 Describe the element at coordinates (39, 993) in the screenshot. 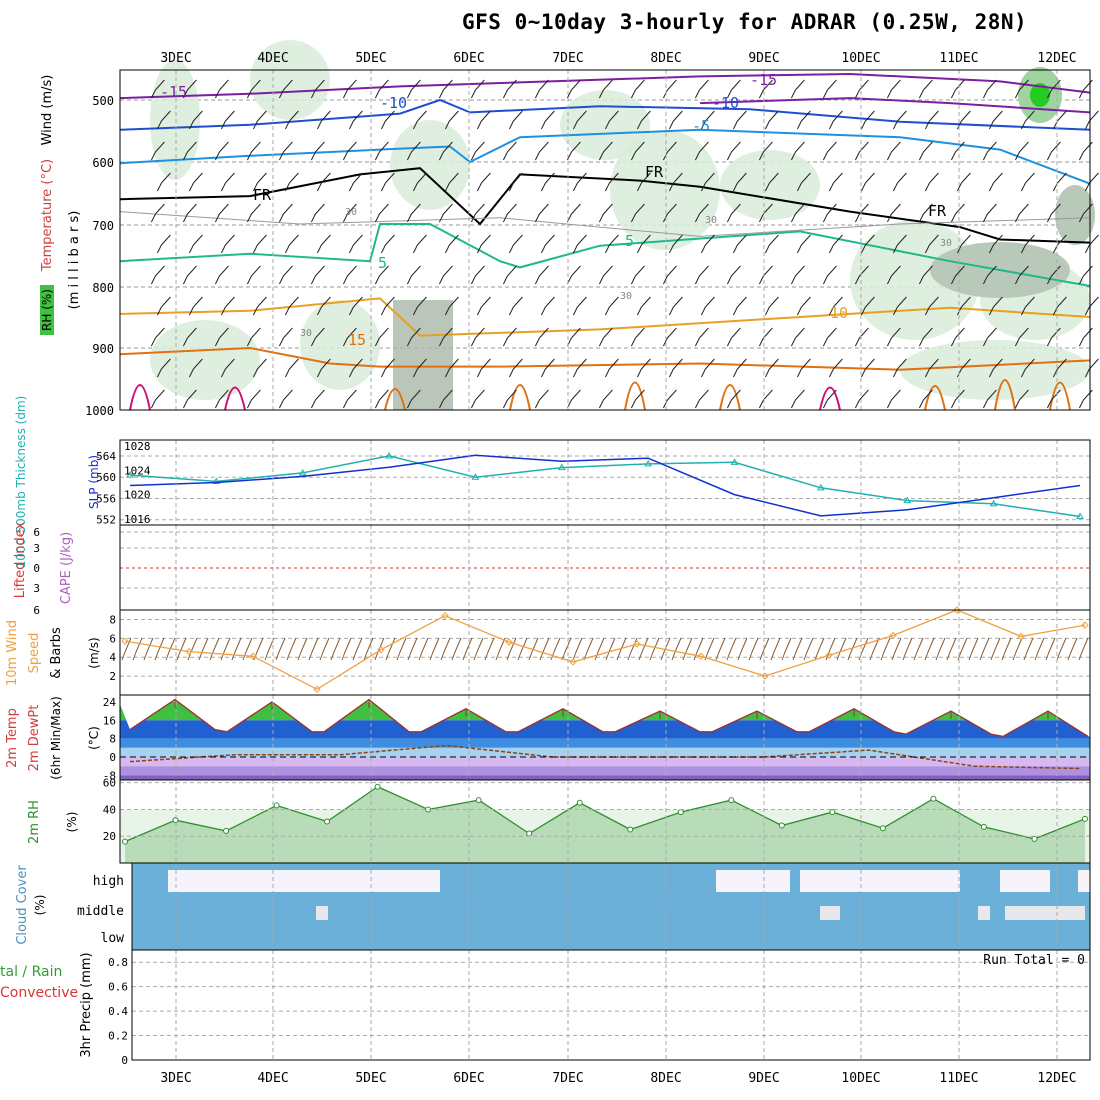

I see `precip-legend-convective: Convective` at that location.